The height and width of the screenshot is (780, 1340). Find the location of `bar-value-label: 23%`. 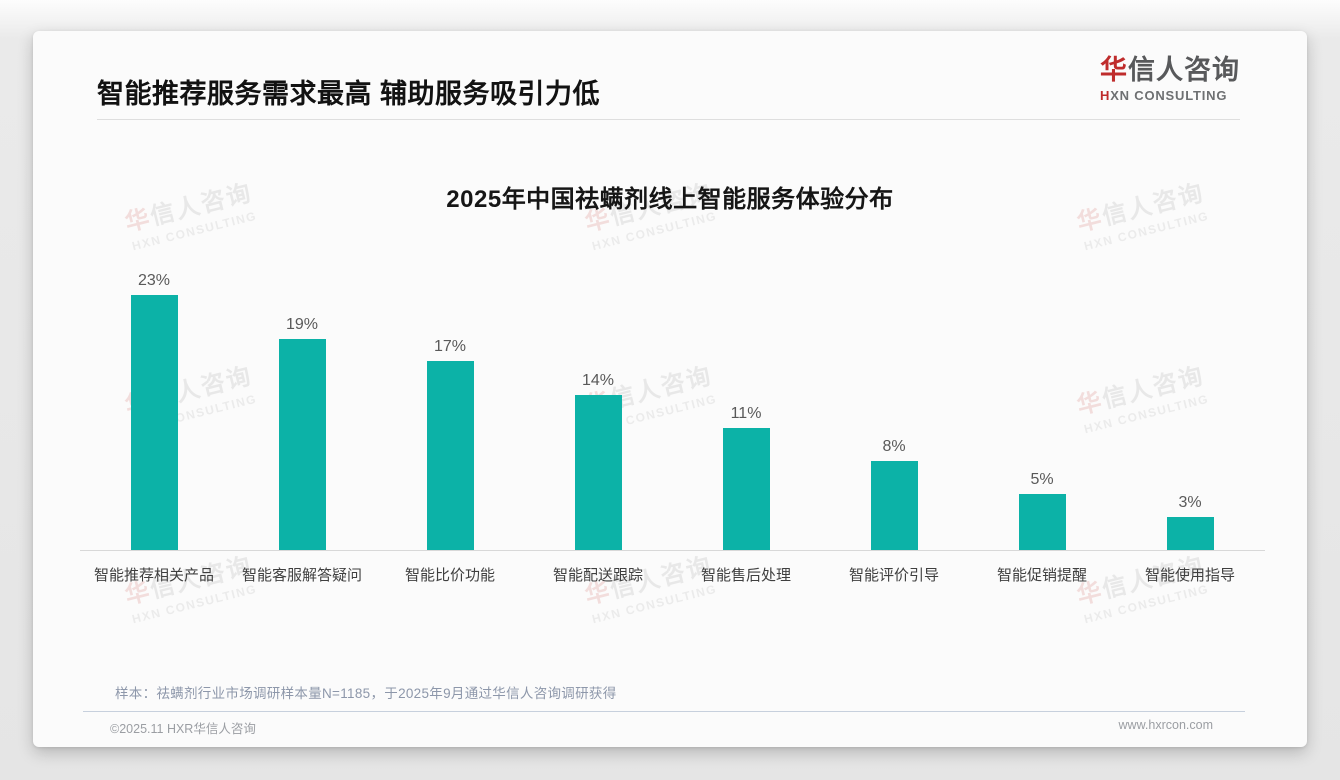

bar-value-label: 23% is located at coordinates (154, 280).